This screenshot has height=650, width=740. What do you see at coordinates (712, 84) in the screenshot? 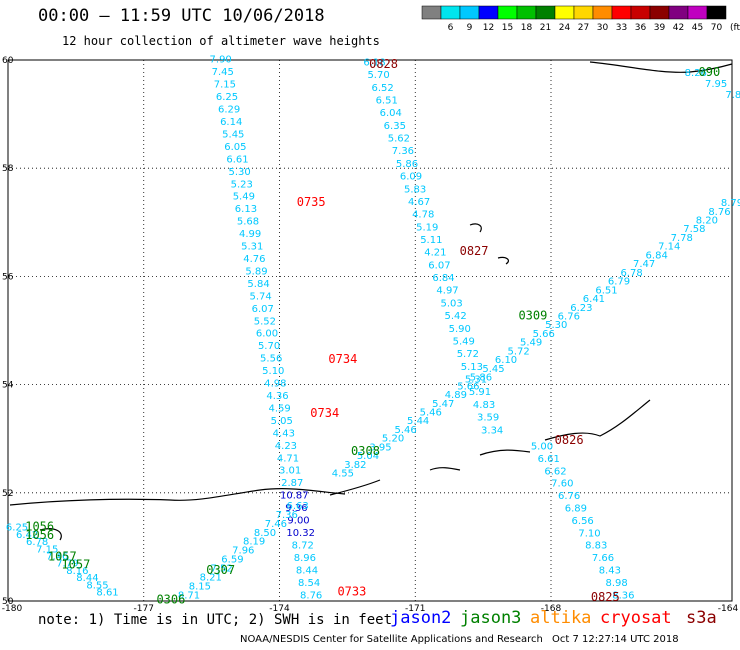
I see `track-cryosat-0827: 8.267.957.88` at bounding box center [712, 84].